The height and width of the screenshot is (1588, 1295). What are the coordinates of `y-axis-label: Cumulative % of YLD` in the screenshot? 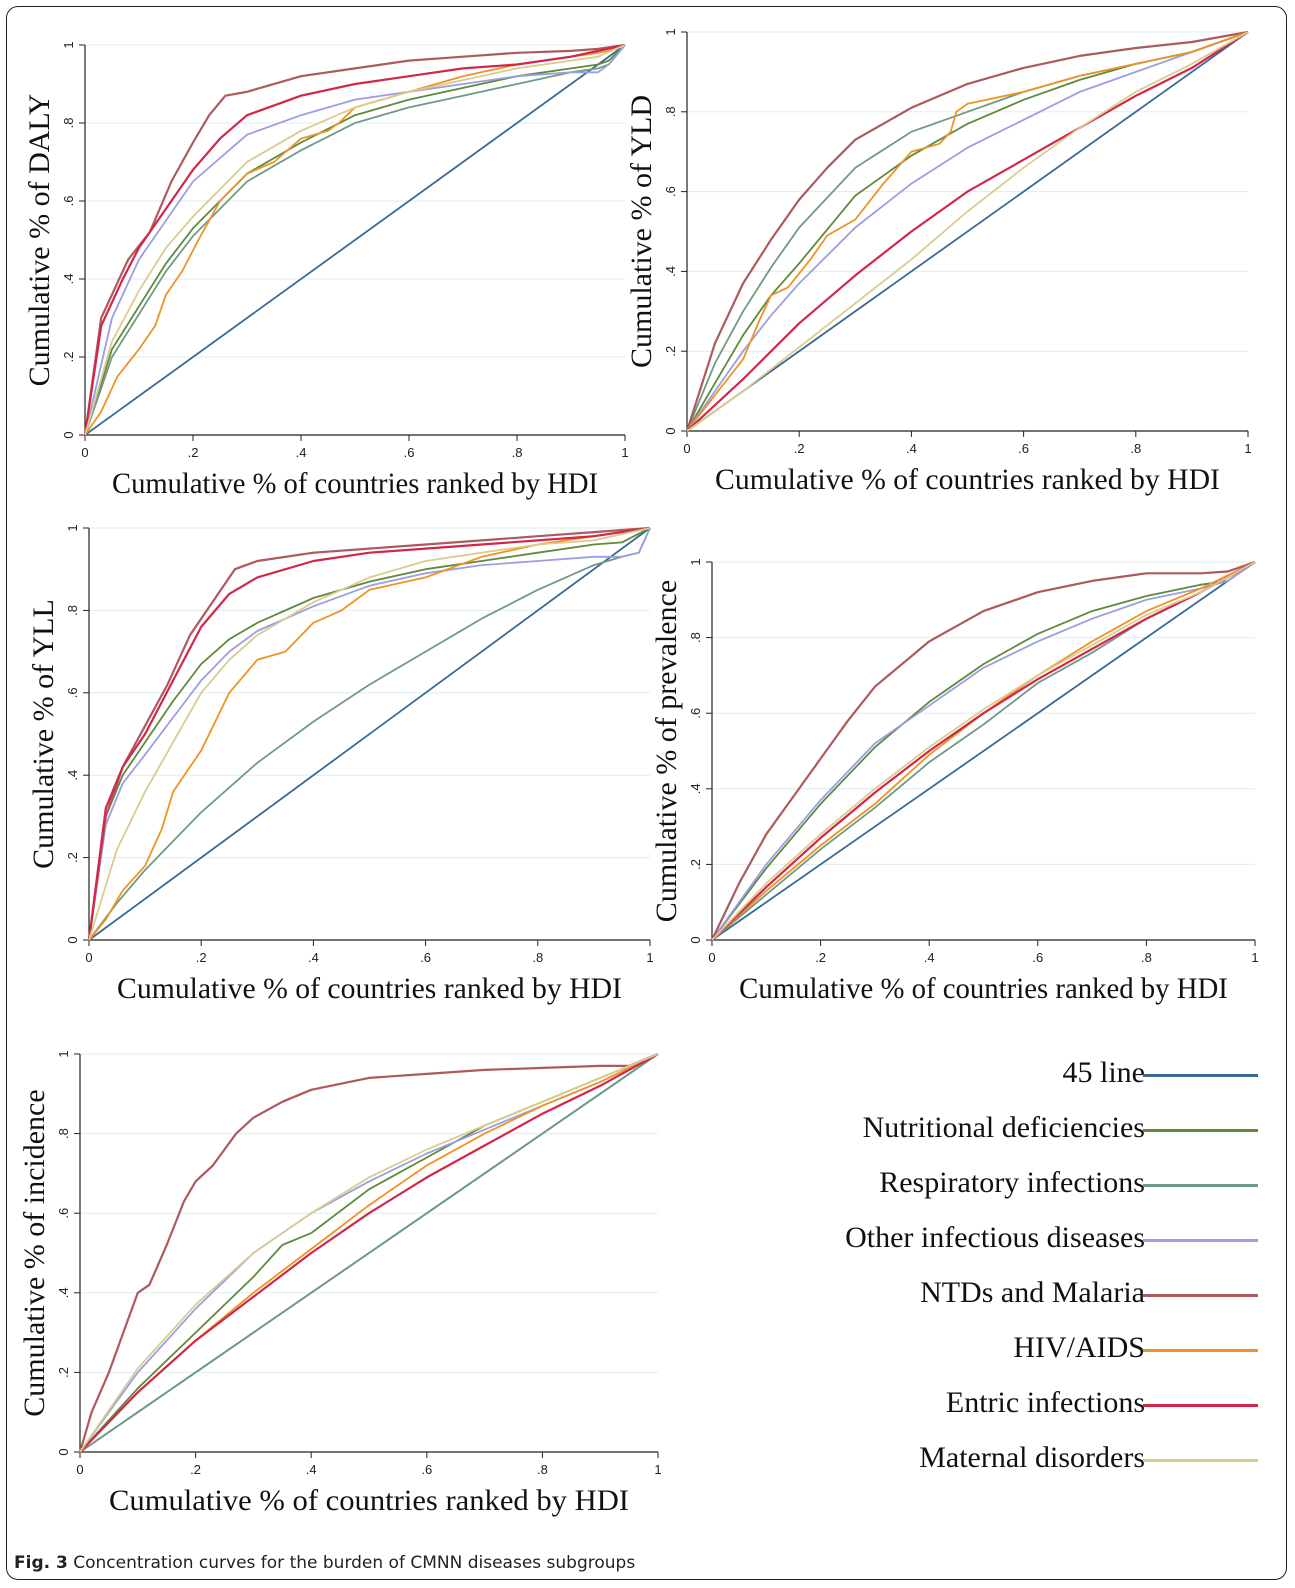 It's located at (641, 231).